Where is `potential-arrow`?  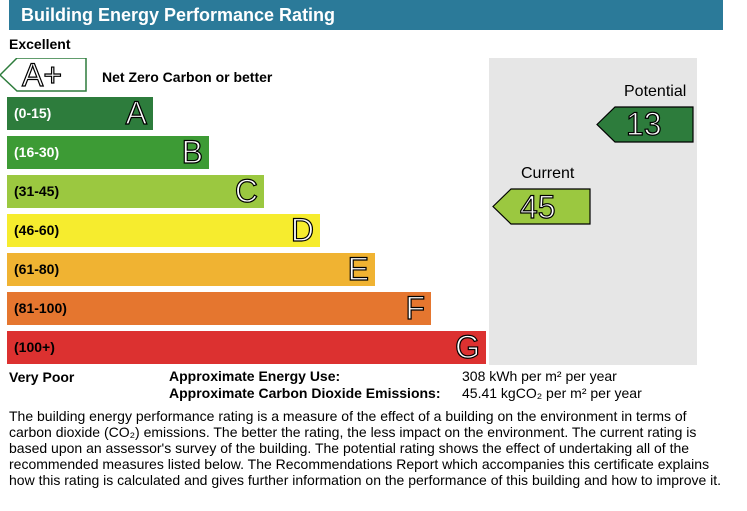 potential-arrow is located at coordinates (645, 124).